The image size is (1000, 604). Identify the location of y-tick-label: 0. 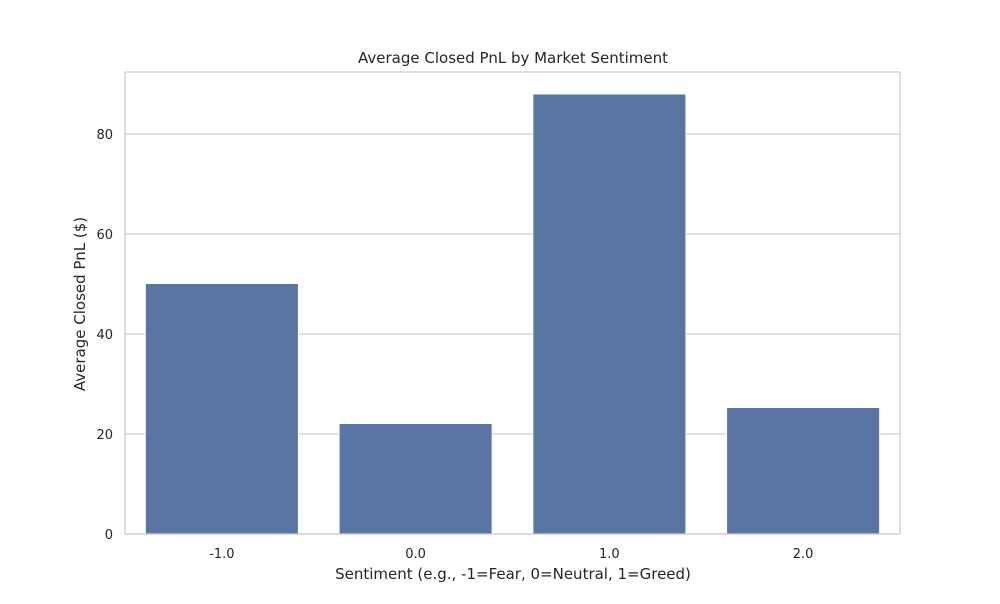
(109, 535).